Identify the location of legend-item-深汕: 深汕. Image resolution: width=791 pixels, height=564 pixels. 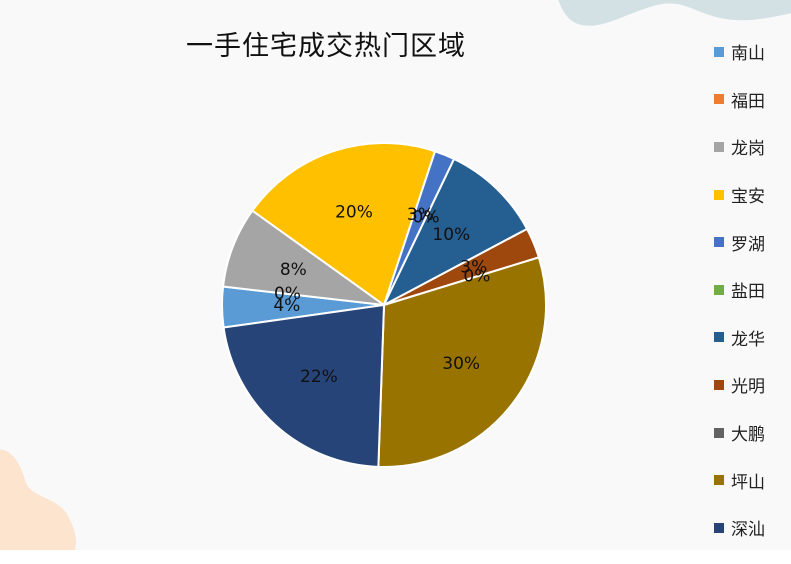
(752, 527).